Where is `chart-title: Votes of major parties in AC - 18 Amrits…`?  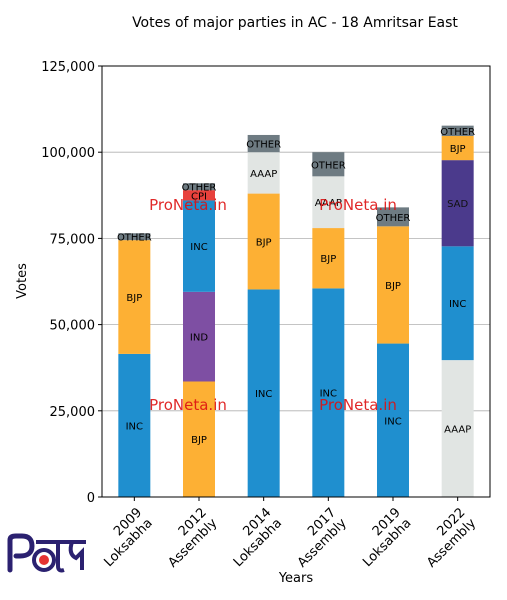
chart-title: Votes of major parties in AC - 18 Amrits… is located at coordinates (295, 23).